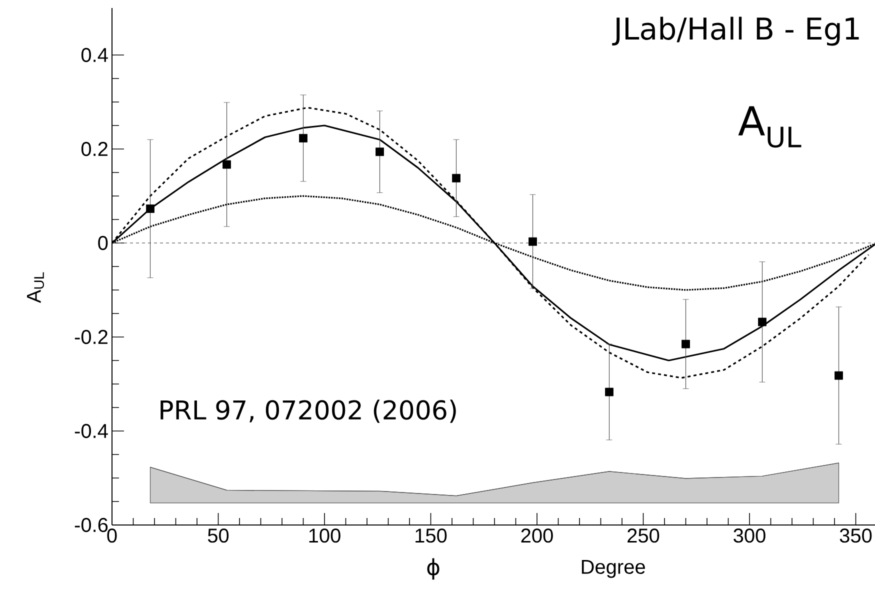 The image size is (875, 595). I want to click on y-tick-label: -0.4, so click(91, 431).